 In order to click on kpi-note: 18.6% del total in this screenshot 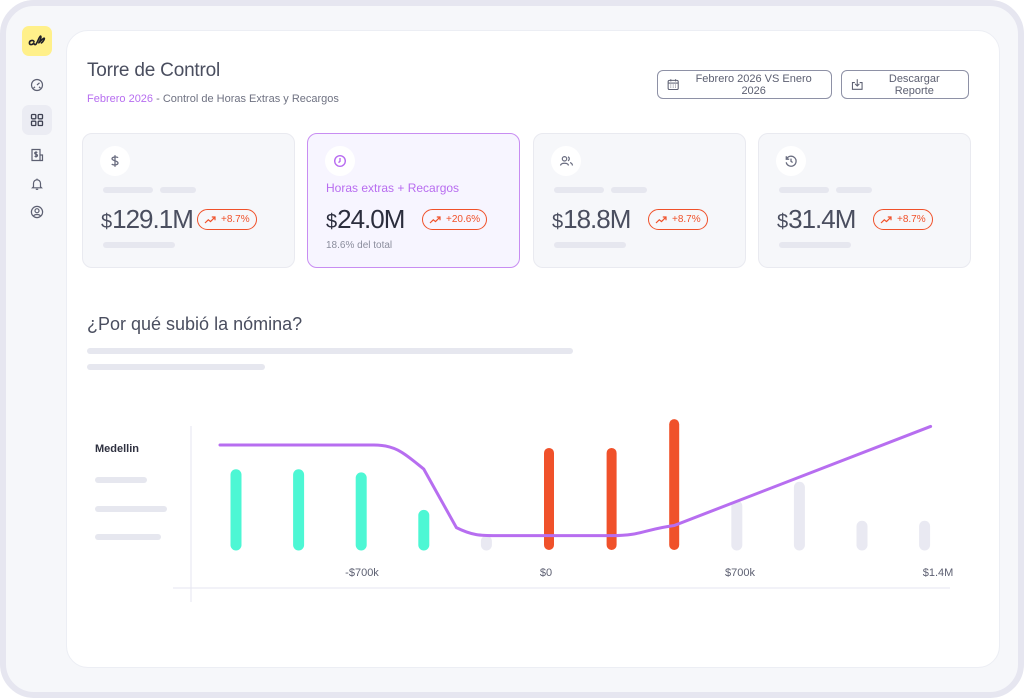, I will do `click(359, 245)`.